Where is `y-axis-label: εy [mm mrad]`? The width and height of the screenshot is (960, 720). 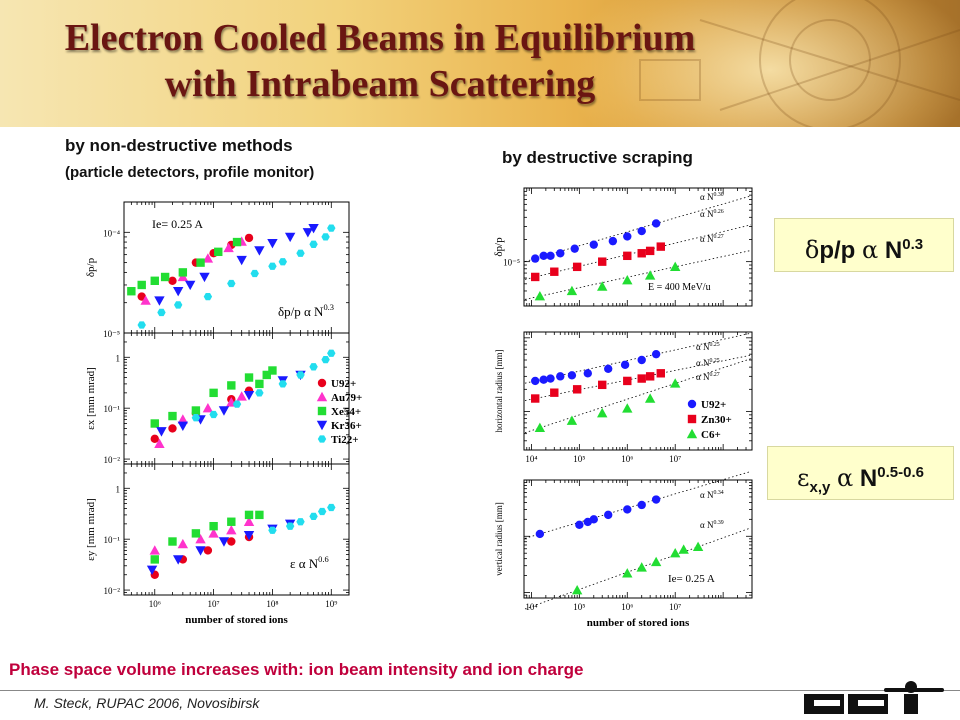 y-axis-label: εy [mm mrad] is located at coordinates (91, 529).